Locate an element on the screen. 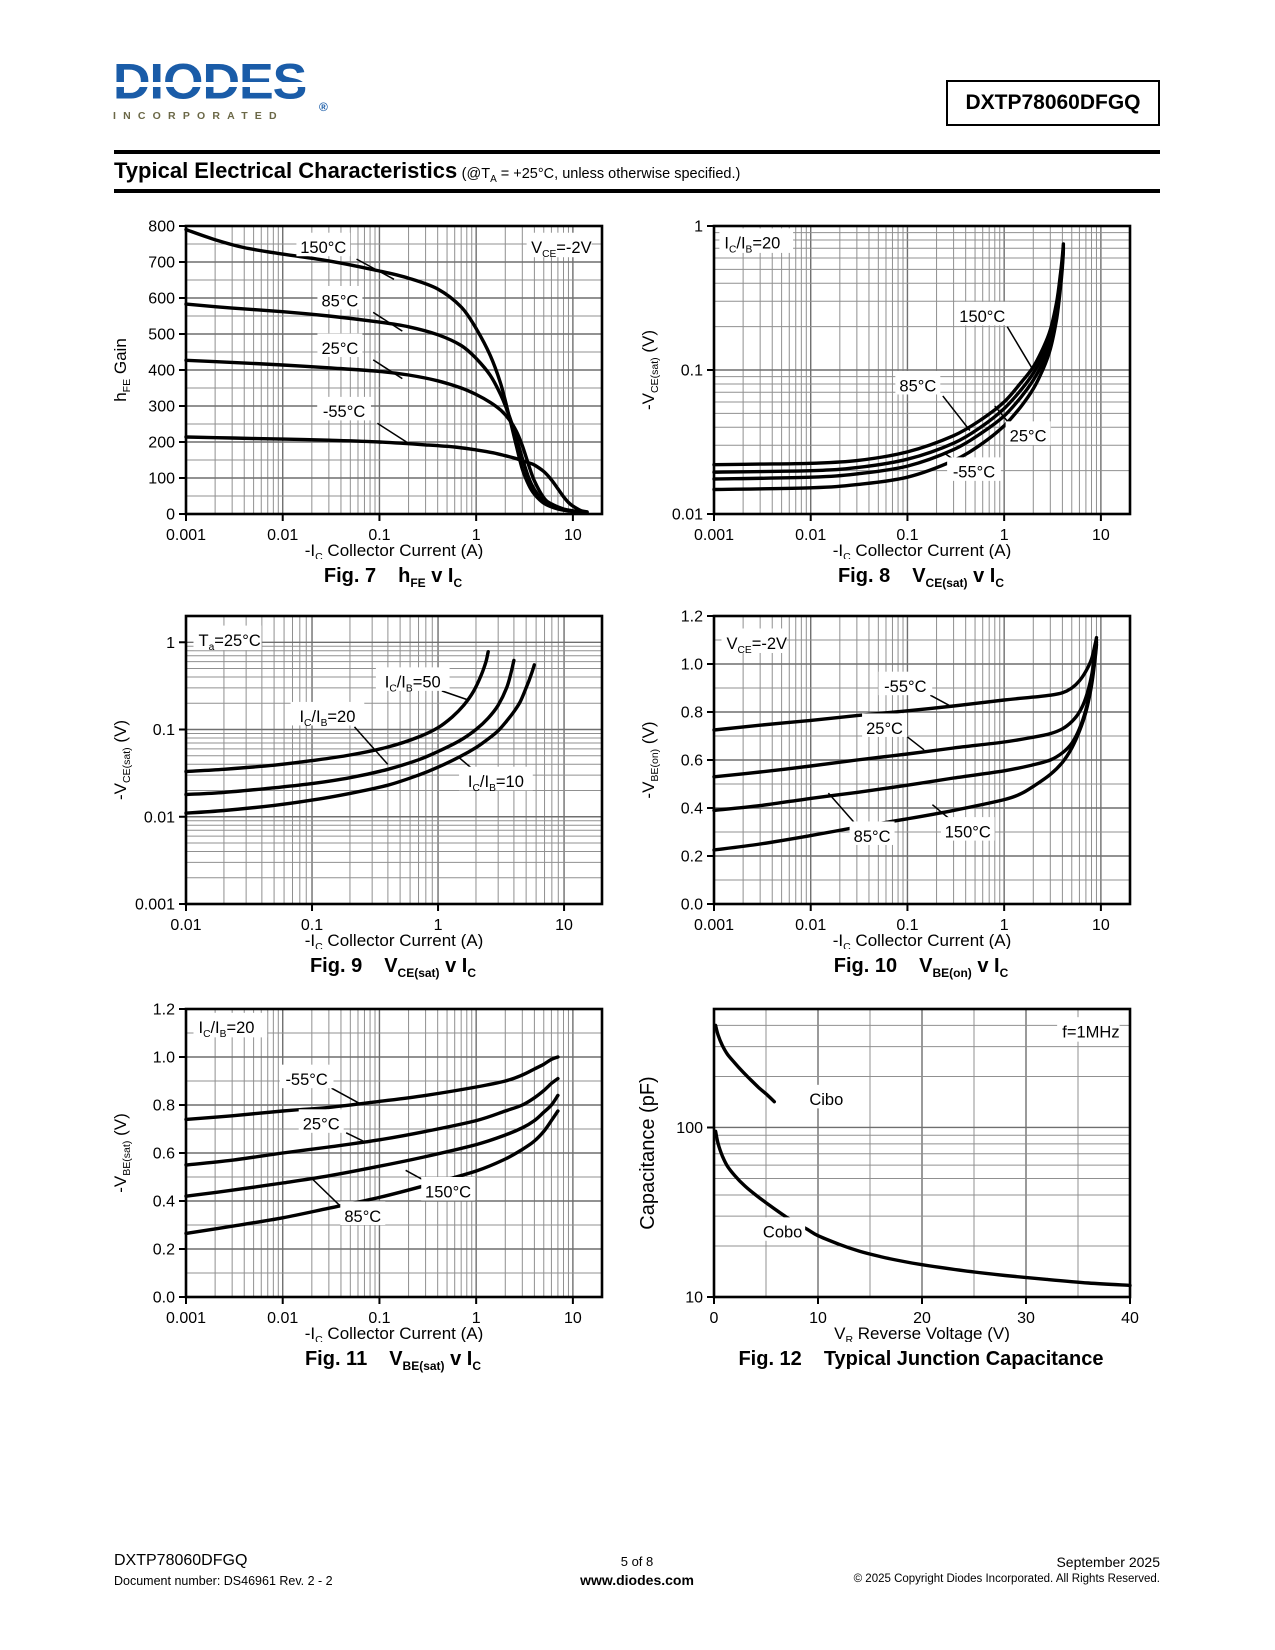  section-title-text: Typical Electrical Characteristics is located at coordinates (286, 170).